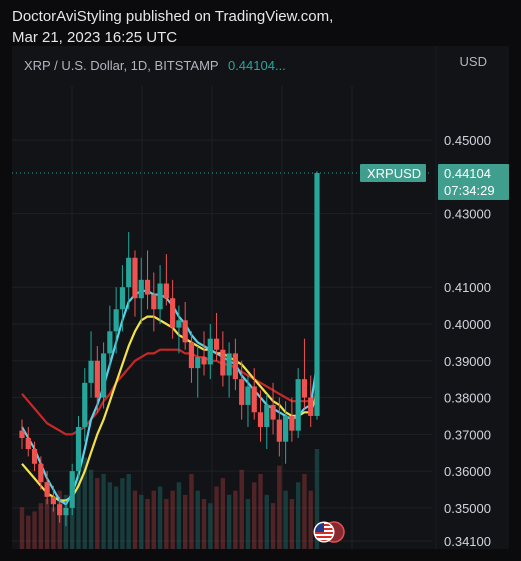  What do you see at coordinates (169, 392) in the screenshot?
I see `moving-average-slow` at bounding box center [169, 392].